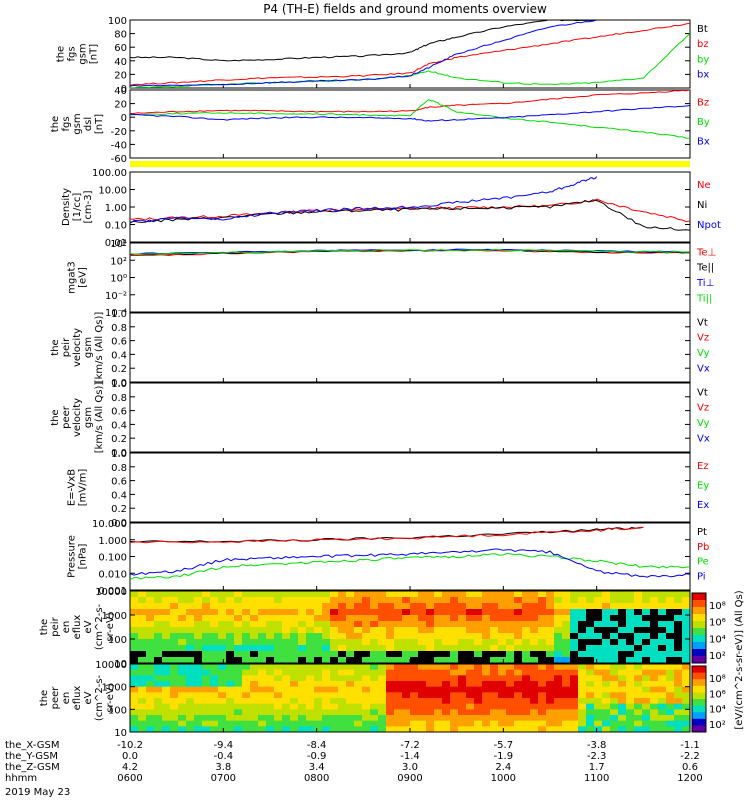 This screenshot has width=750, height=800. What do you see at coordinates (119, 495) in the screenshot?
I see `y-tick-label: 0.4` at bounding box center [119, 495].